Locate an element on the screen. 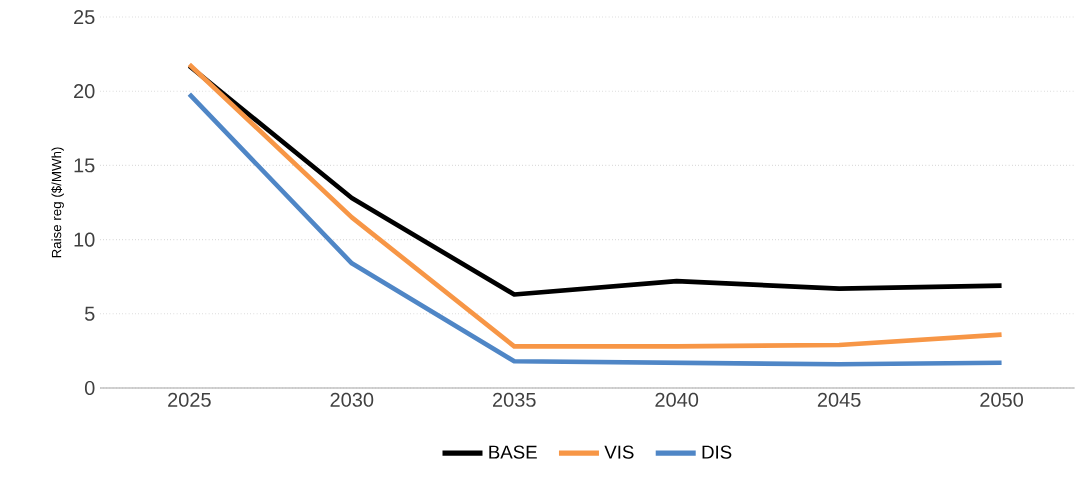 The height and width of the screenshot is (483, 1080). legend-label: BASE is located at coordinates (513, 452).